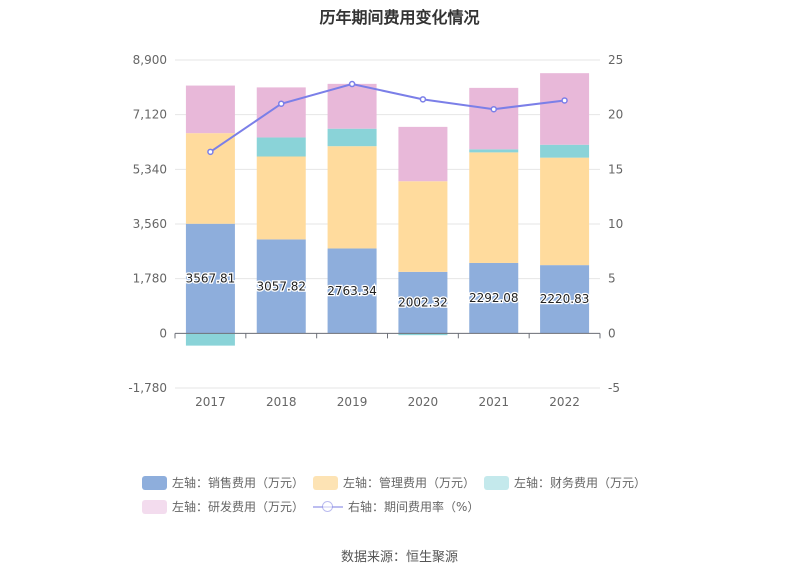 Image resolution: width=799 pixels, height=575 pixels. I want to click on legend-label-rnd: 左轴：研发费用（万元）, so click(238, 507).